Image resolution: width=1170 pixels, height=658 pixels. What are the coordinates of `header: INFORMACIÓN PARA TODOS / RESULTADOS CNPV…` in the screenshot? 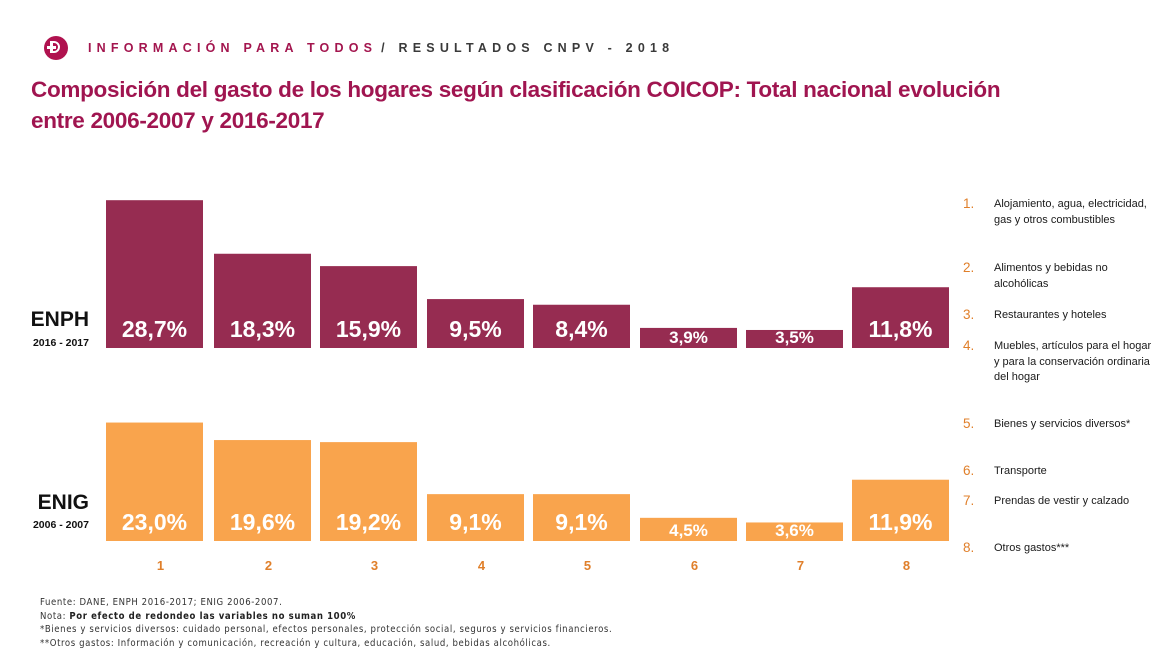 It's located at (359, 48).